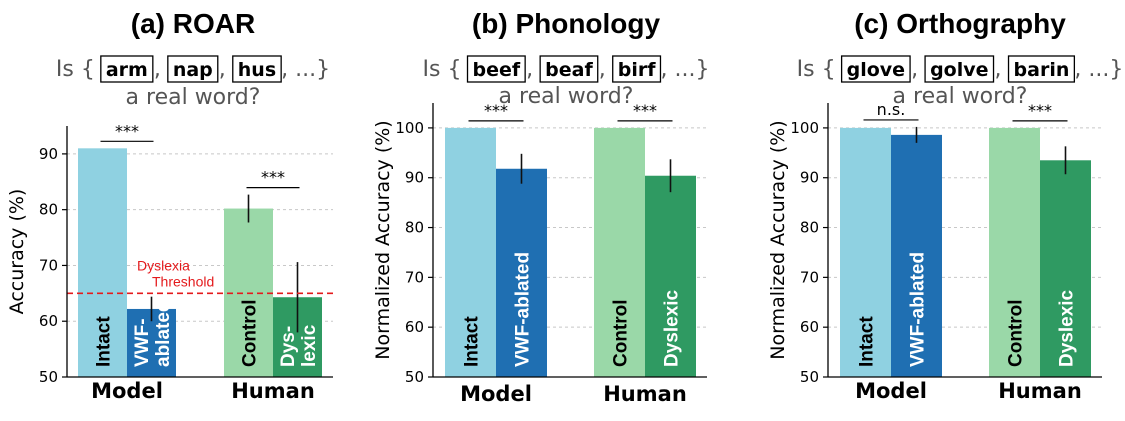  Describe the element at coordinates (960, 23) in the screenshot. I see `chart-title: (c) Orthography` at that location.